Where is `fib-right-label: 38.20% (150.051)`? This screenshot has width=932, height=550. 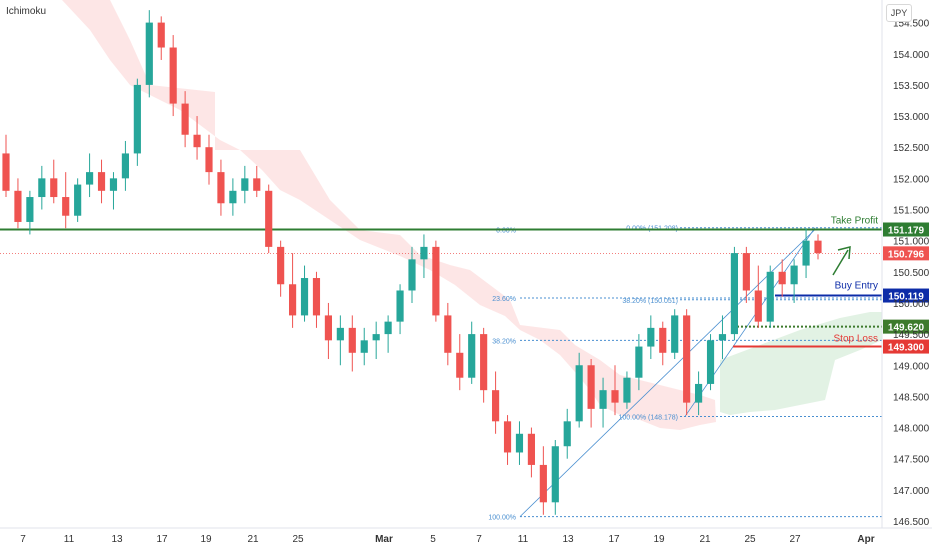
fib-right-label: 38.20% (150.051) is located at coordinates (650, 301).